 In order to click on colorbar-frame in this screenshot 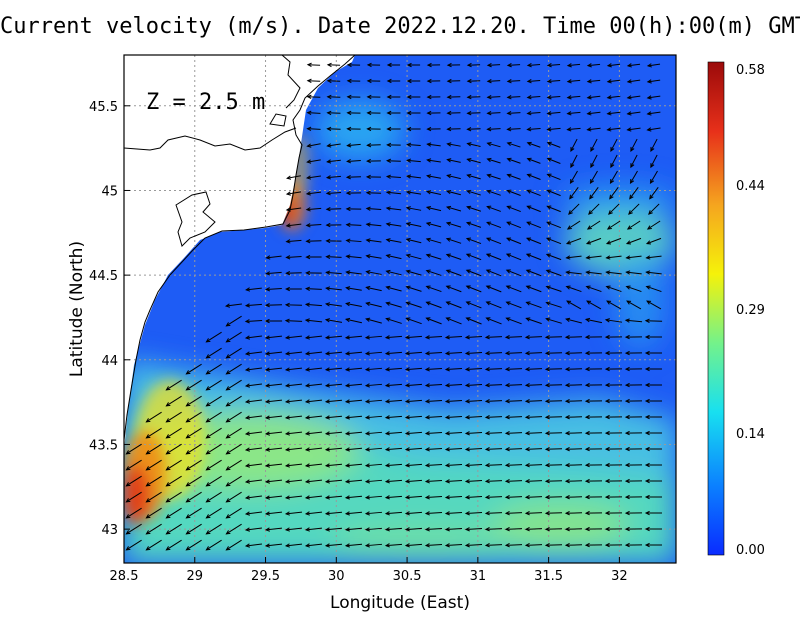, I will do `click(716, 308)`.